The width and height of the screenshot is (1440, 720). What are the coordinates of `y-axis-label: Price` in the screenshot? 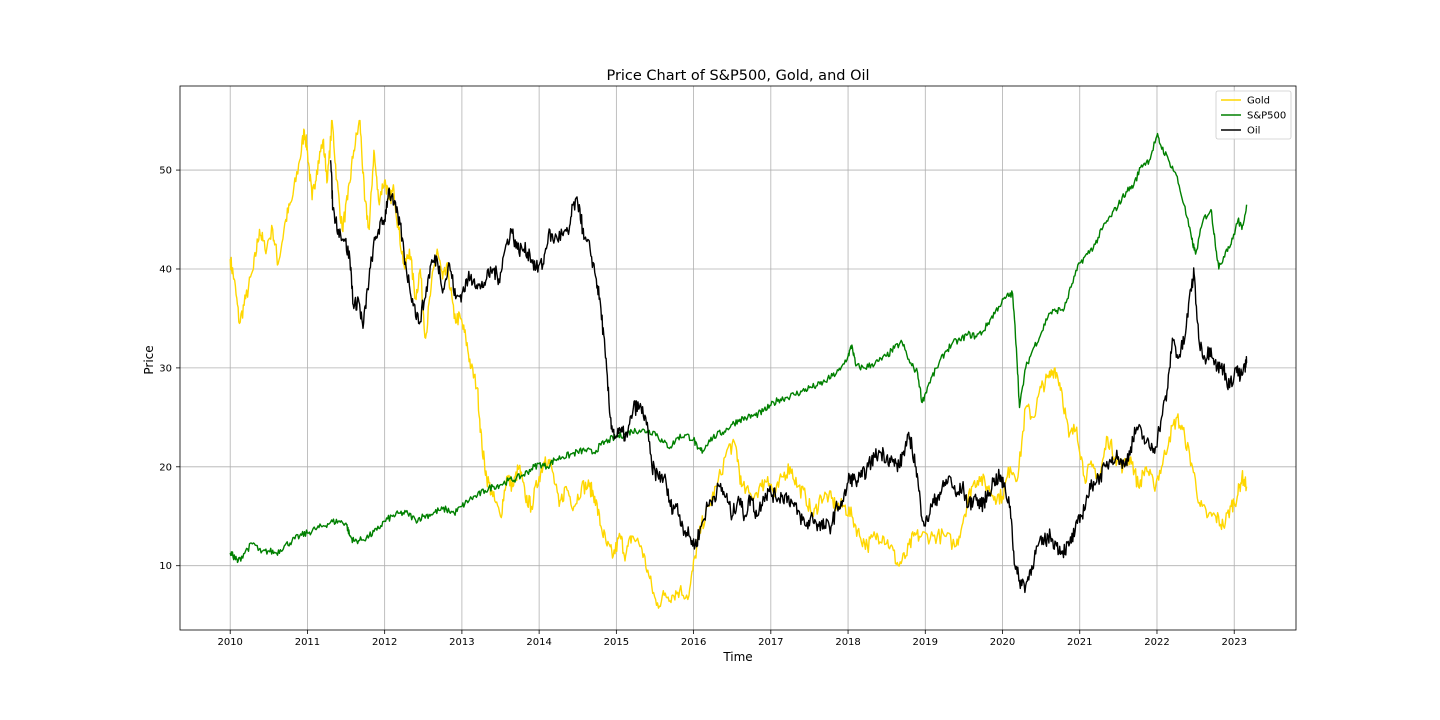 It's located at (149, 359).